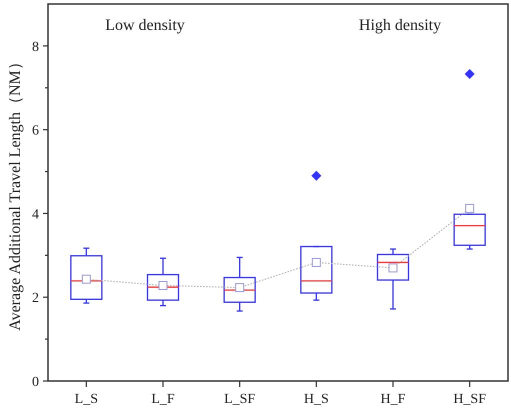 The width and height of the screenshot is (511, 413). I want to click on y-tick-label: 4, so click(35, 214).